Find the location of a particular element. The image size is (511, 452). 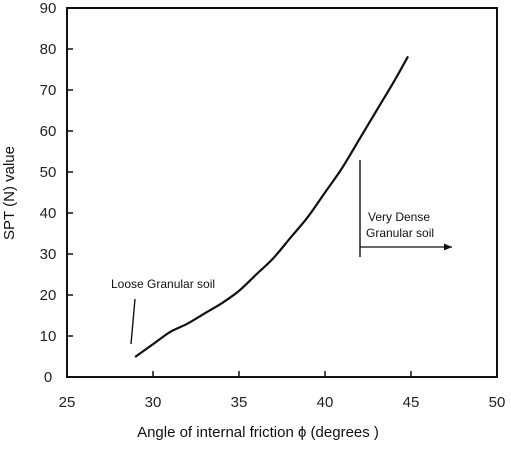

y-tick-label: 20 is located at coordinates (48, 295).